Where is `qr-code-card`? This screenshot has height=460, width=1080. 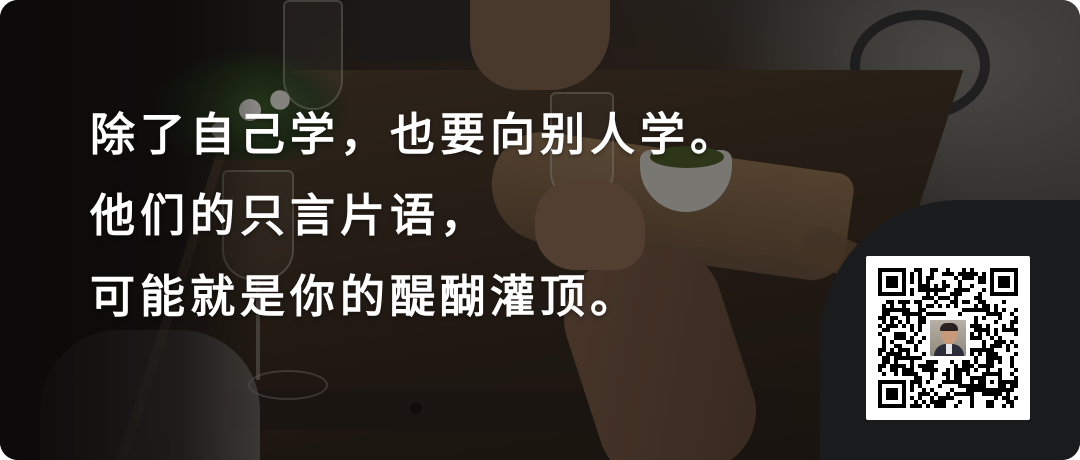 qr-code-card is located at coordinates (948, 338).